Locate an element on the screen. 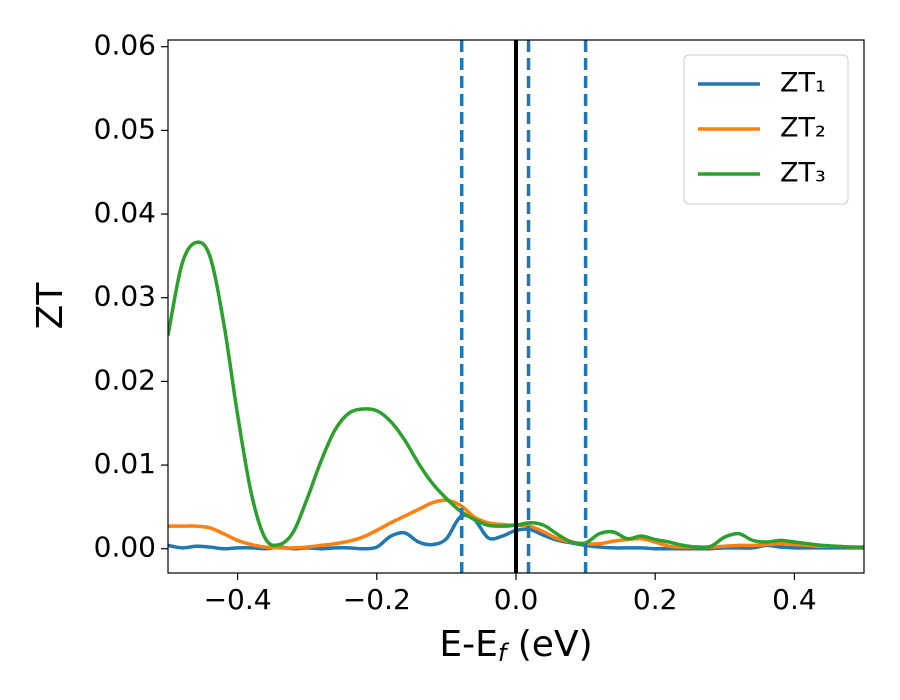  y-tick-label: 0.06 is located at coordinates (125, 45).